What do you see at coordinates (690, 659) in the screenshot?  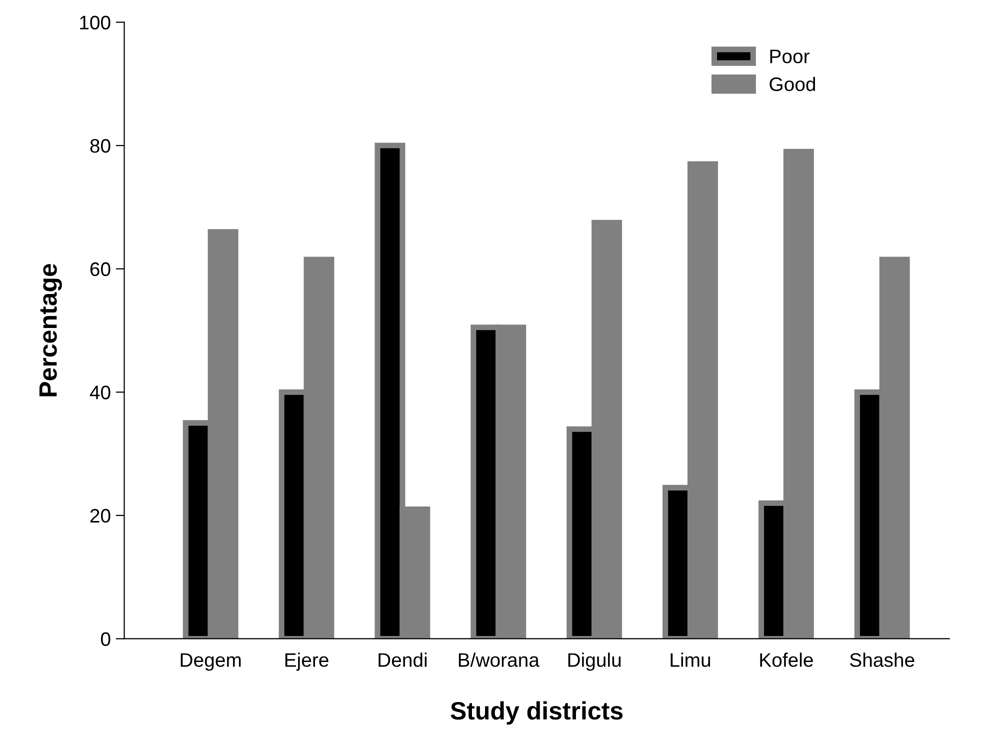 I see `x-tick-label: Limu` at bounding box center [690, 659].